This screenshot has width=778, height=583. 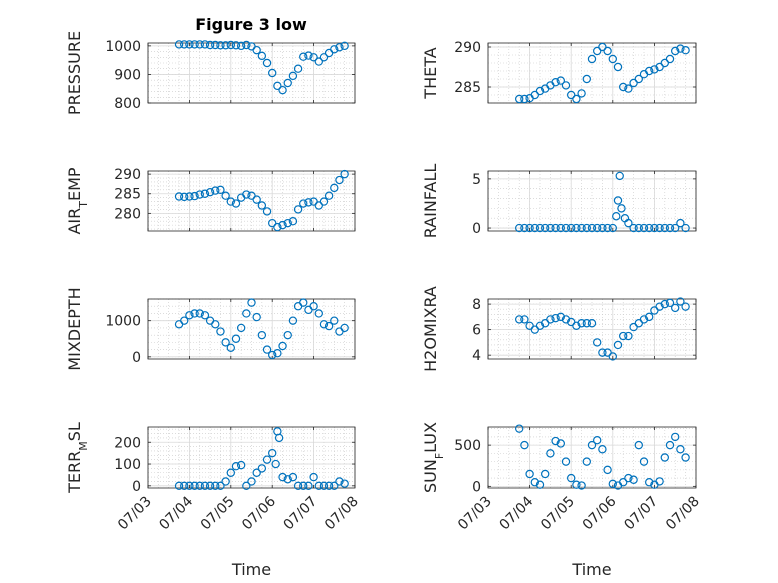 I want to click on subplot-h2omixra: 4 6 8 H2OMIXRA, so click(x=559, y=329).